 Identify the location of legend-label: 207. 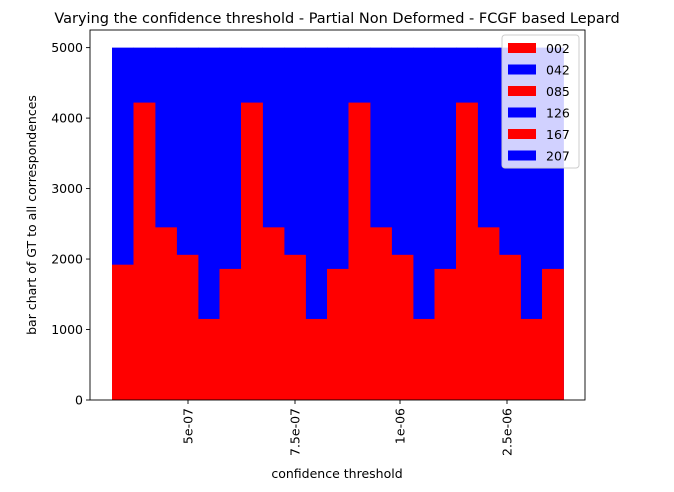
(558, 156).